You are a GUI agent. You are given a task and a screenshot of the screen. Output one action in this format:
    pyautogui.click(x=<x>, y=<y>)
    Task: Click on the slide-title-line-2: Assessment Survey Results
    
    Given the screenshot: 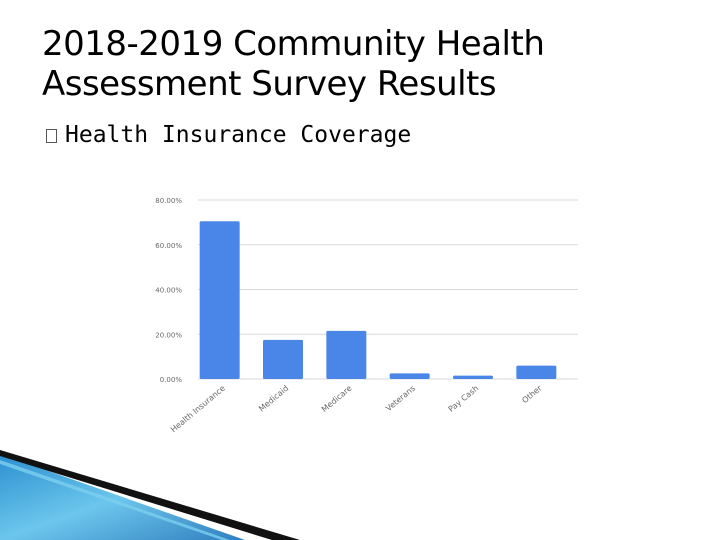 What is the action you would take?
    pyautogui.click(x=269, y=84)
    